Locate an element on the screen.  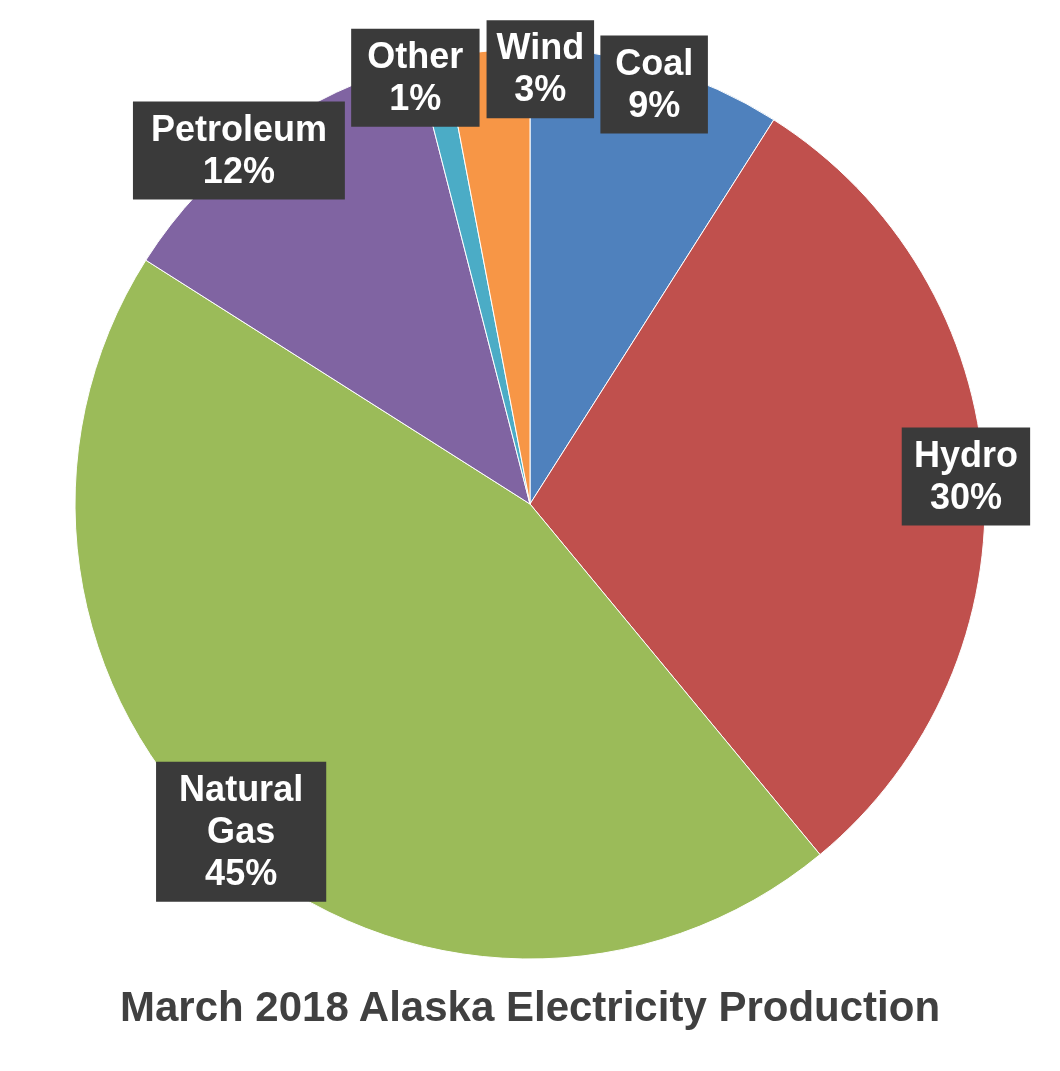
data-label: 45% is located at coordinates (241, 872).